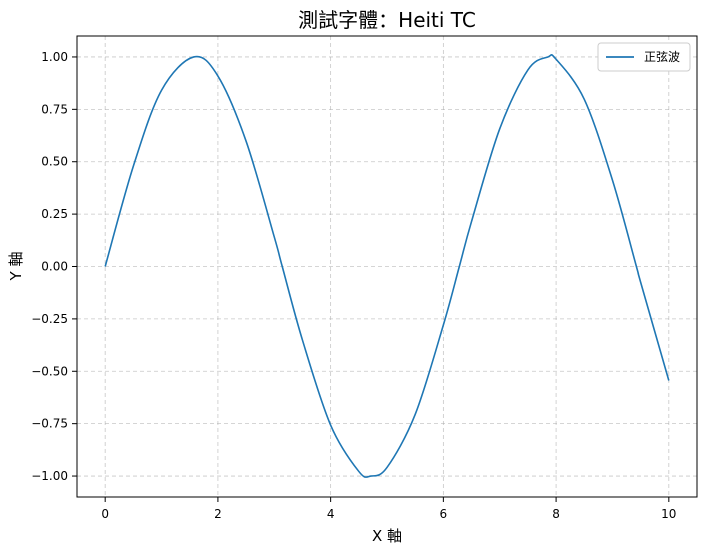 Image resolution: width=706 pixels, height=553 pixels. I want to click on x-axis-ticks: 0 2 4 6 8 10, so click(388, 509).